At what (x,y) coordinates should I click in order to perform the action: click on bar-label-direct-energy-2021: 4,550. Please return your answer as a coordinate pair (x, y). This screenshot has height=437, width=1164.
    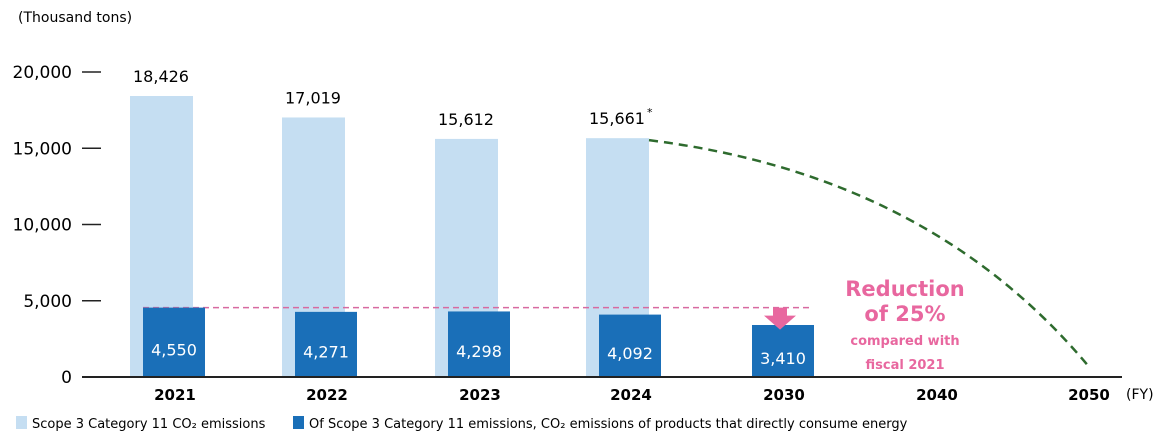
    Looking at the image, I should click on (174, 349).